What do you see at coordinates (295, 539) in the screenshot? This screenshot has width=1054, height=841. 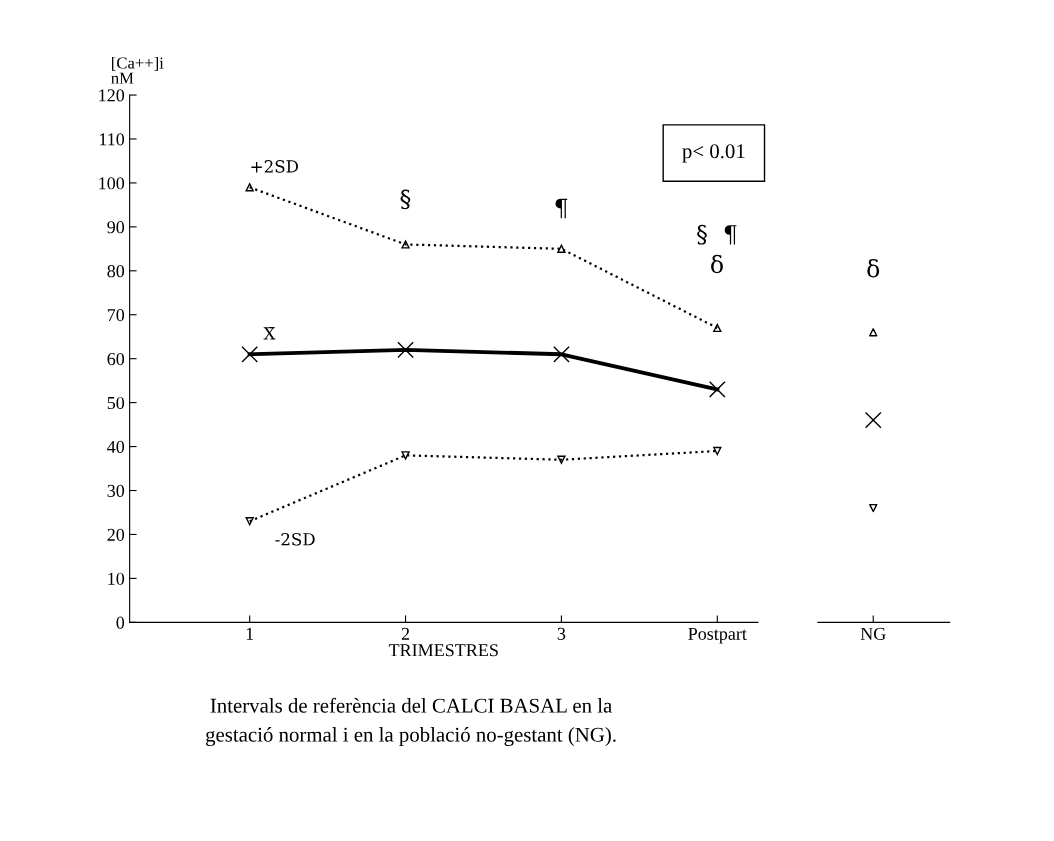 I see `series-label: -2SD` at bounding box center [295, 539].